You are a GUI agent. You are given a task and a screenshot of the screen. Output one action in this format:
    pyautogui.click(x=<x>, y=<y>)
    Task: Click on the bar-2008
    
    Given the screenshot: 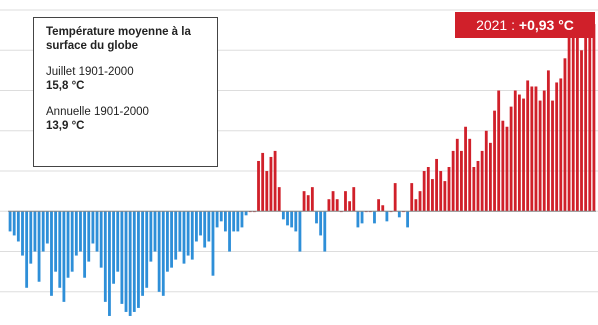 What is the action you would take?
    pyautogui.click(x=540, y=156)
    